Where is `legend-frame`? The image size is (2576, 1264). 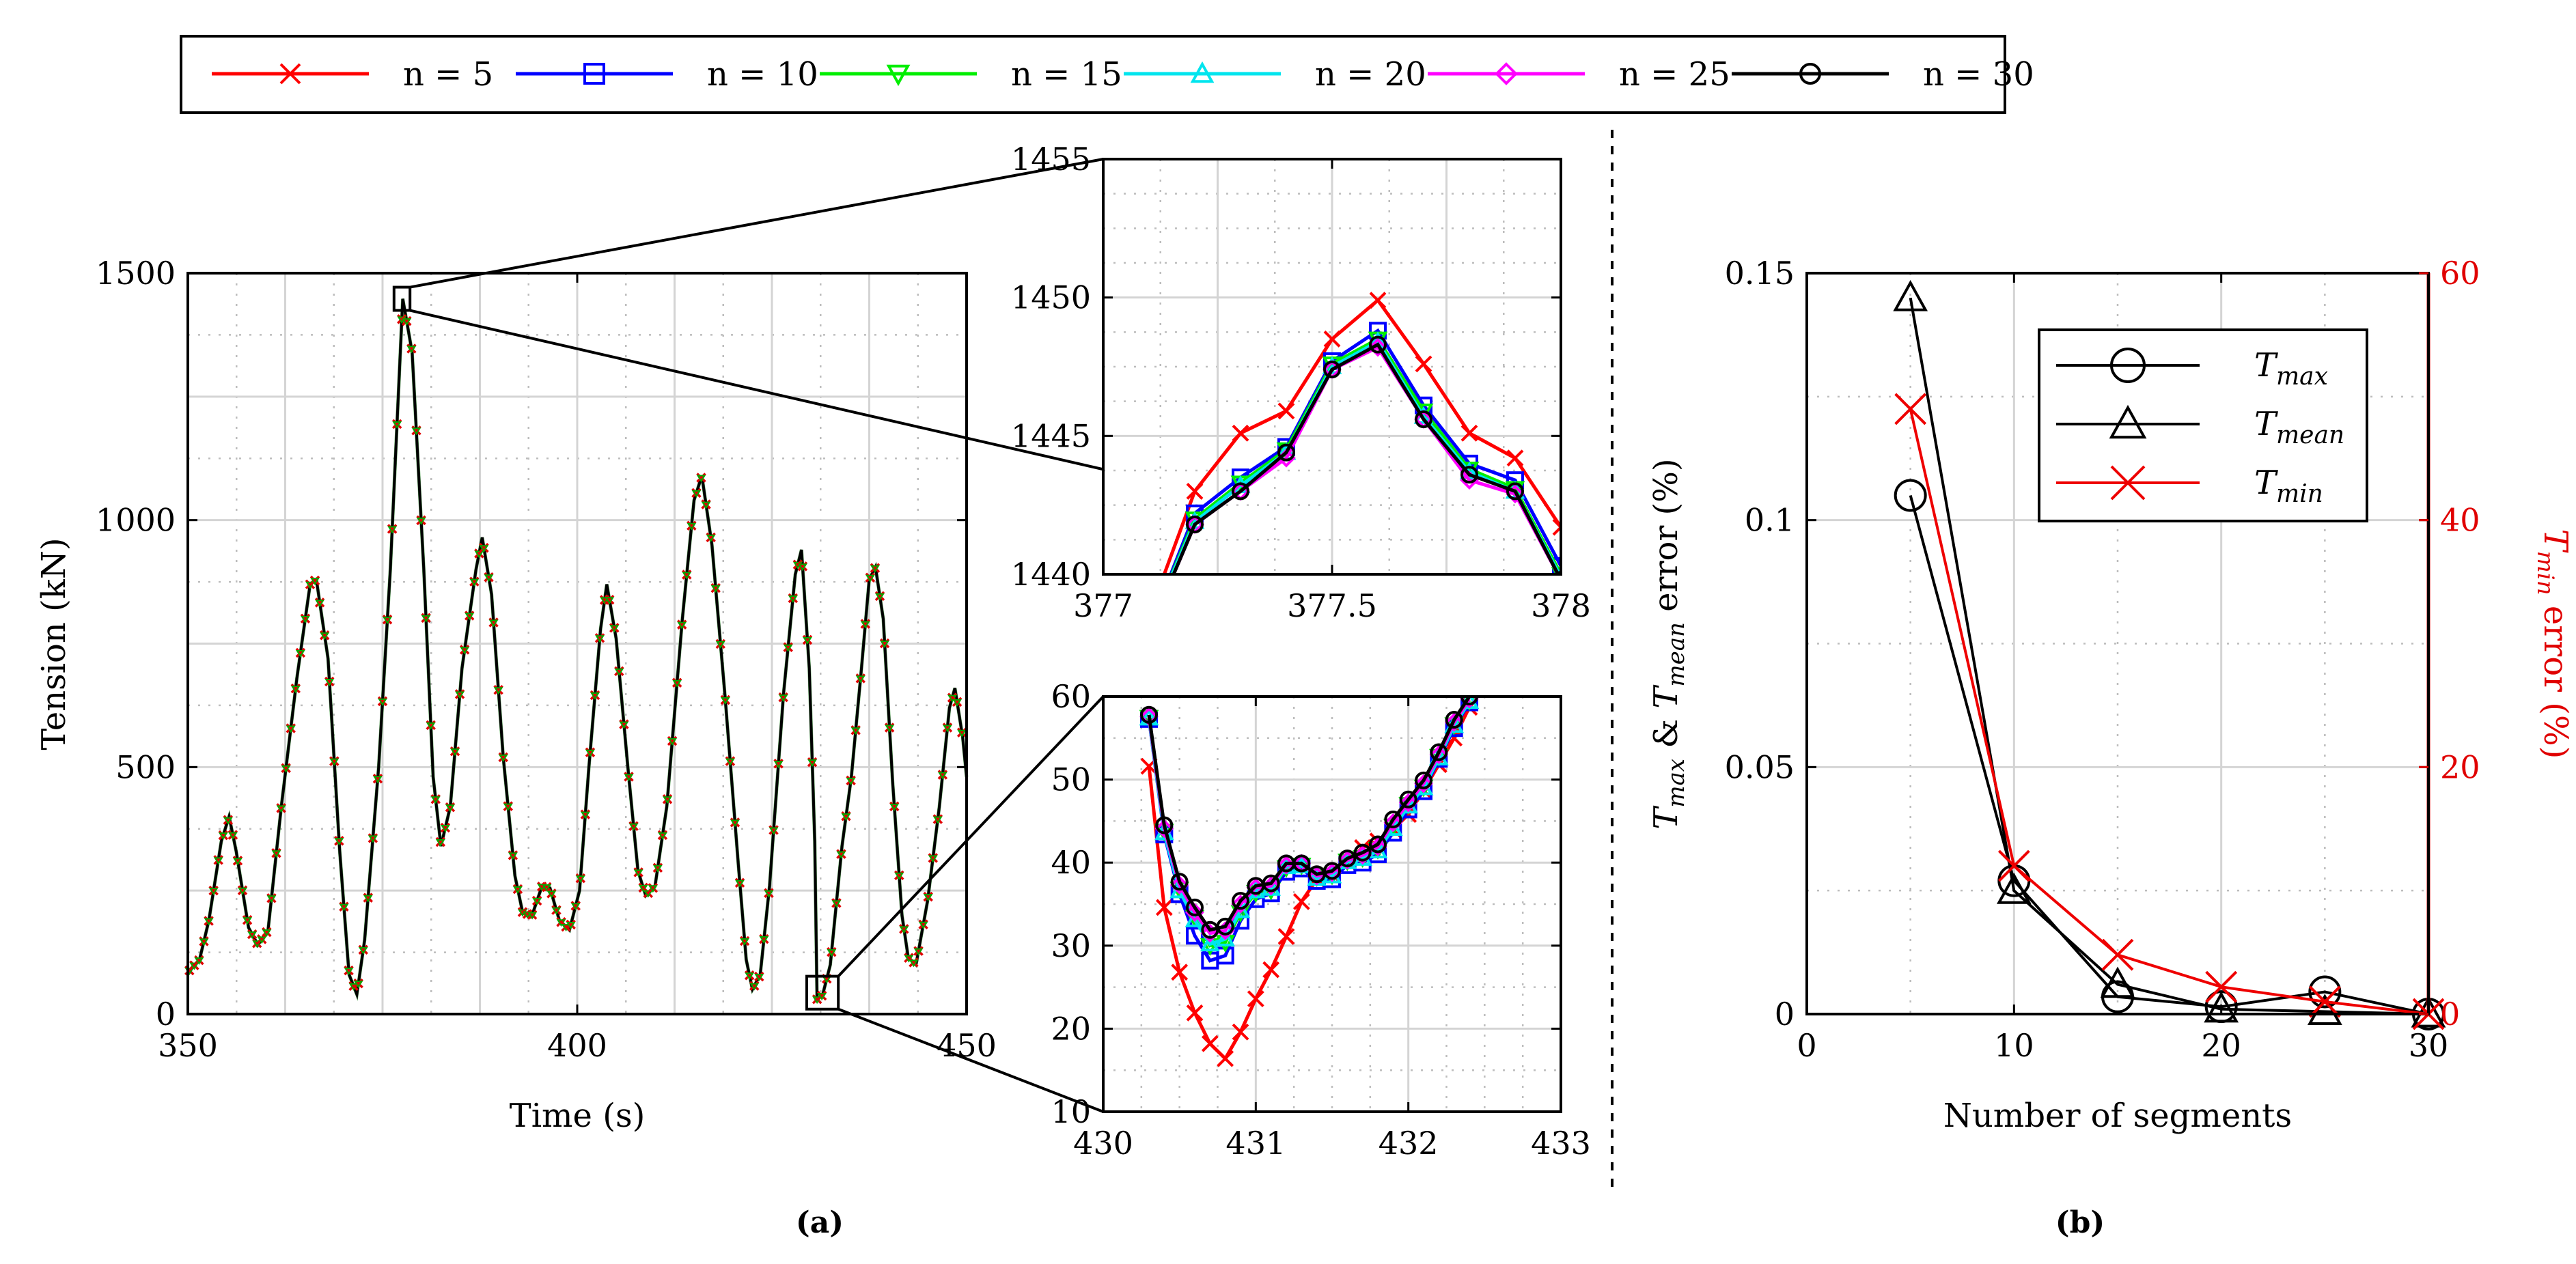 legend-frame is located at coordinates (1093, 74).